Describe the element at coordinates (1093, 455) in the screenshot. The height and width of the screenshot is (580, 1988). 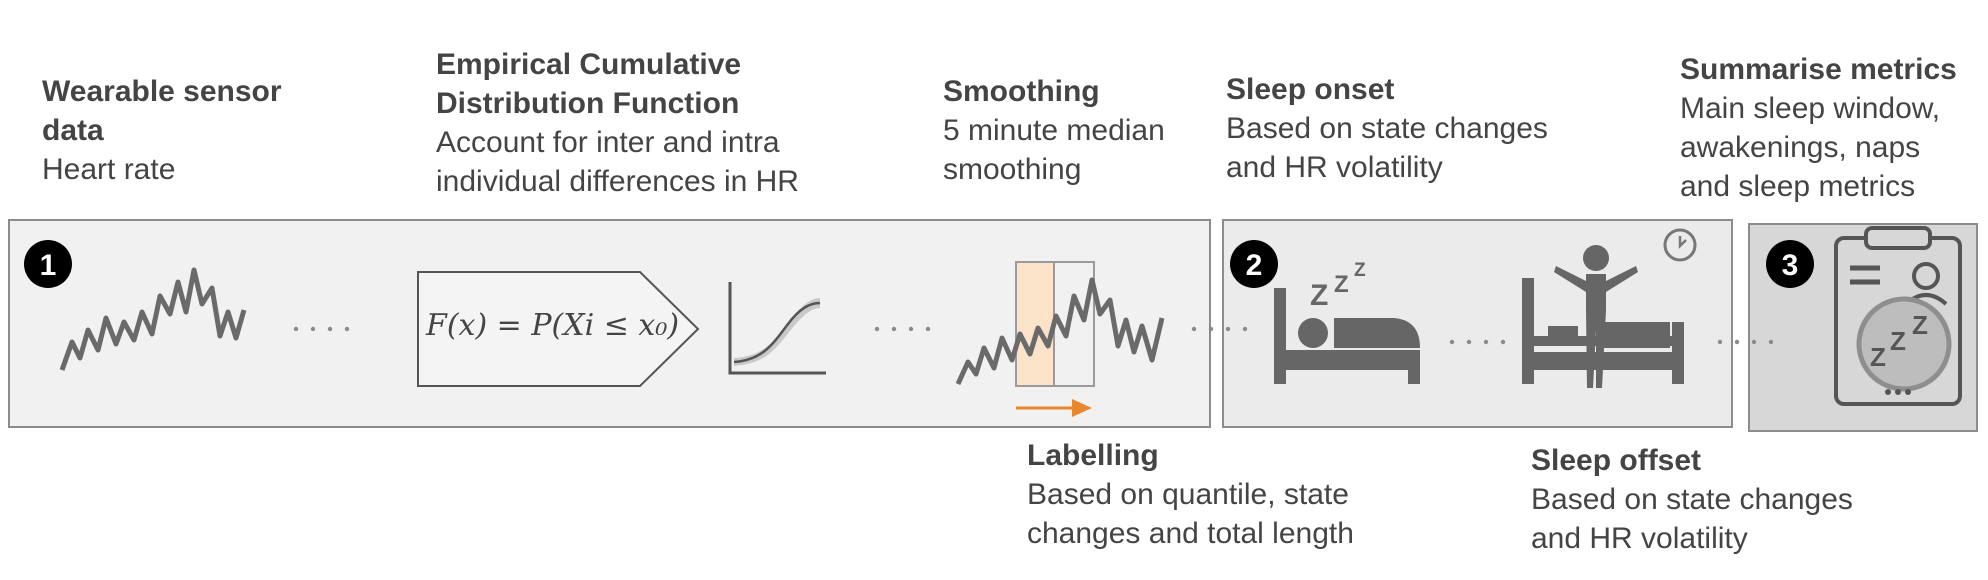
I see `label-labelling-title: Labelling` at that location.